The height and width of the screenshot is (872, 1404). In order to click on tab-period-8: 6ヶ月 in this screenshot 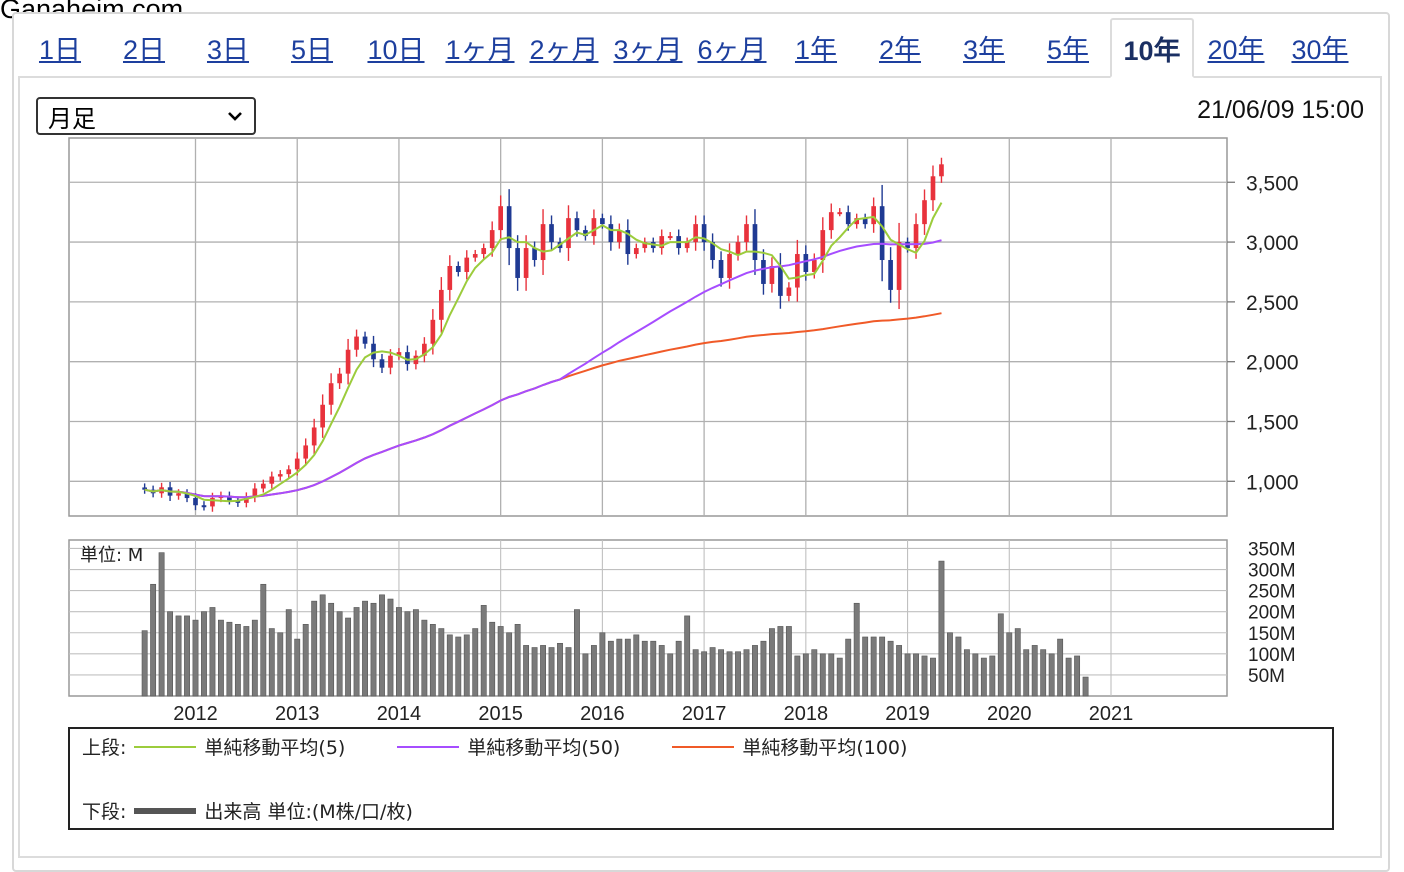, I will do `click(732, 49)`.